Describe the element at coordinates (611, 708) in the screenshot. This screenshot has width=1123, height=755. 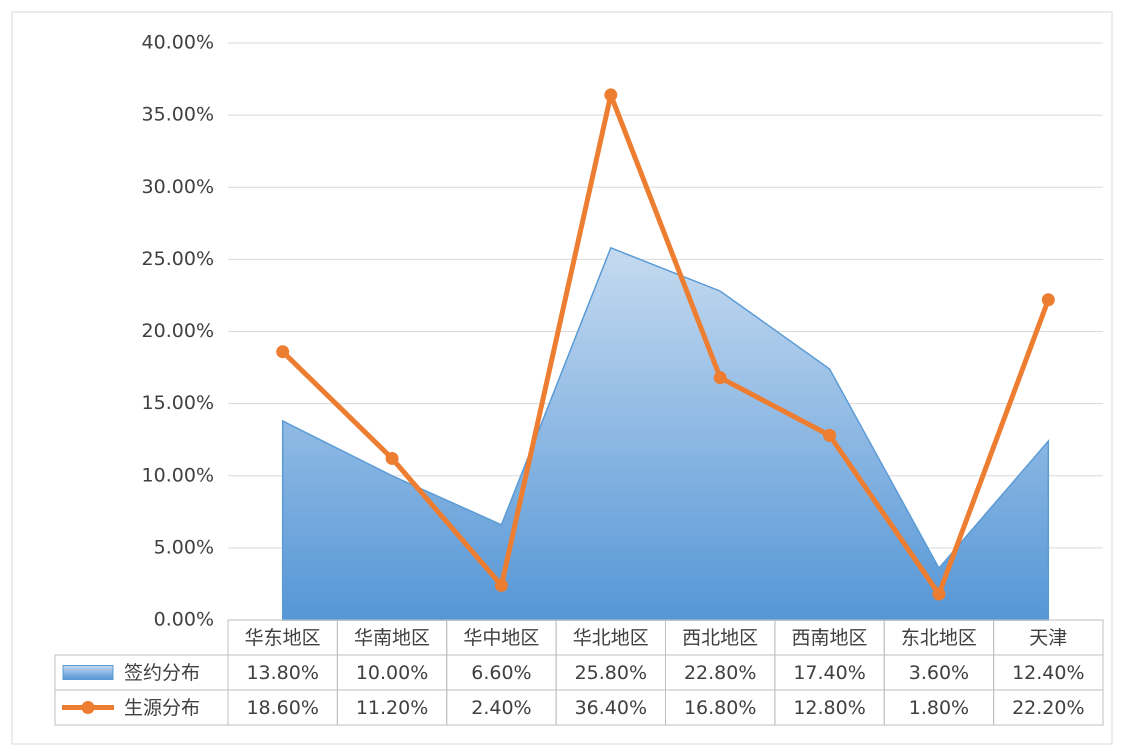
I see `value-label: 36.40%` at that location.